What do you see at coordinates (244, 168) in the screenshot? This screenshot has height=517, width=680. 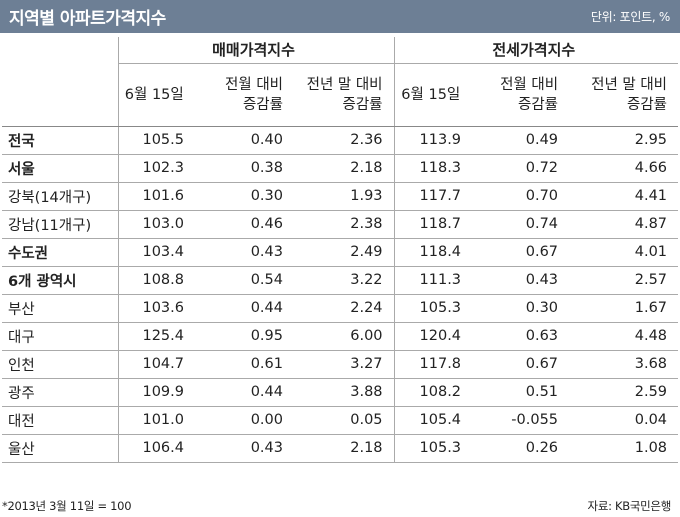 I see `value-cell: 0.38` at bounding box center [244, 168].